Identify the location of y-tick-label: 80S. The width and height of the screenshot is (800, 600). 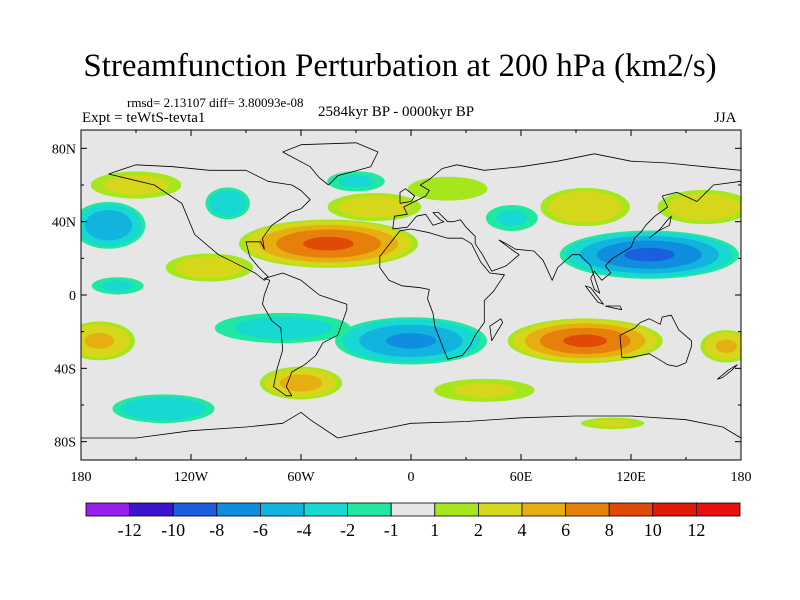
(65, 443).